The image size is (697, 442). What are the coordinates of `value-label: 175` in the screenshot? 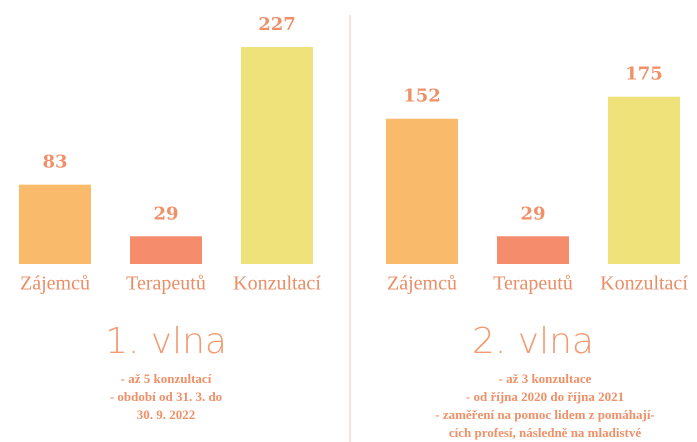 It's located at (644, 74).